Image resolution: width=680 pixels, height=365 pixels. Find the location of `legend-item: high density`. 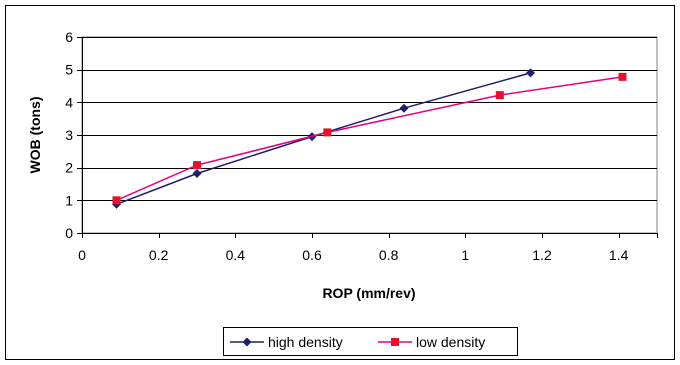

legend-item: high density is located at coordinates (286, 342).